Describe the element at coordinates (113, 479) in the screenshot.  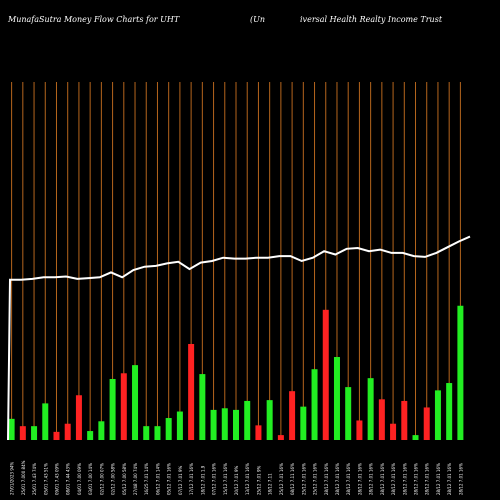
I see `x-tick-label: 02/12 7.00 58%` at that location.